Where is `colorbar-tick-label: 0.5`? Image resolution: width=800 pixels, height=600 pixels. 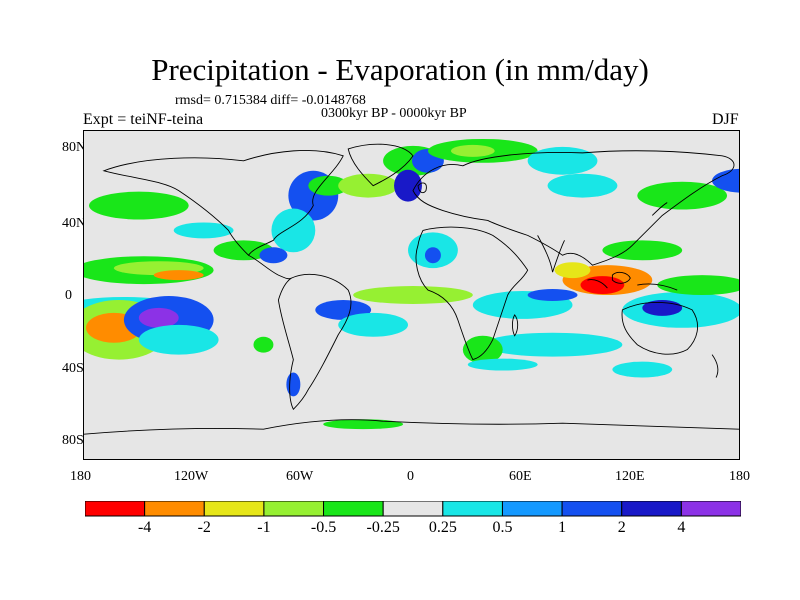
colorbar-tick-label: 0.5 is located at coordinates (502, 527).